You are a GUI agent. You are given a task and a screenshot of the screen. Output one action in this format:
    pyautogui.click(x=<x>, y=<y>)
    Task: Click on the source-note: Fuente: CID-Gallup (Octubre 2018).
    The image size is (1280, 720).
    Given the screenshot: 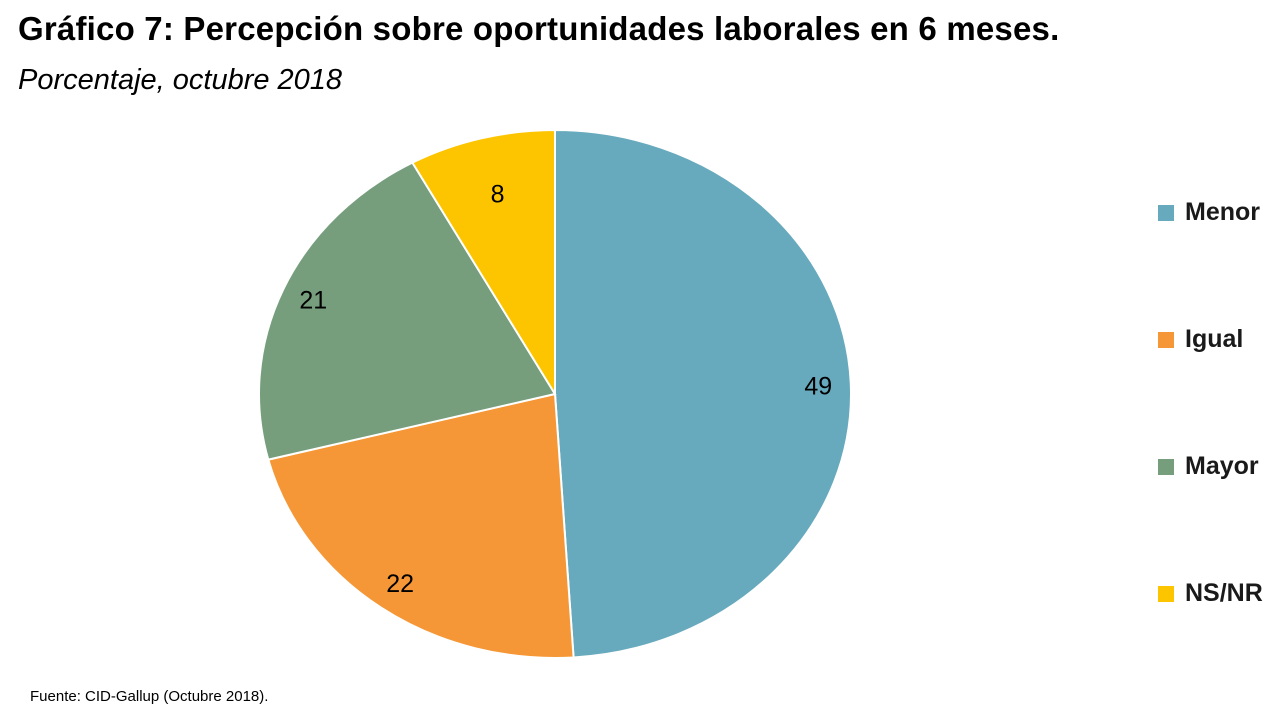 What is the action you would take?
    pyautogui.click(x=149, y=696)
    